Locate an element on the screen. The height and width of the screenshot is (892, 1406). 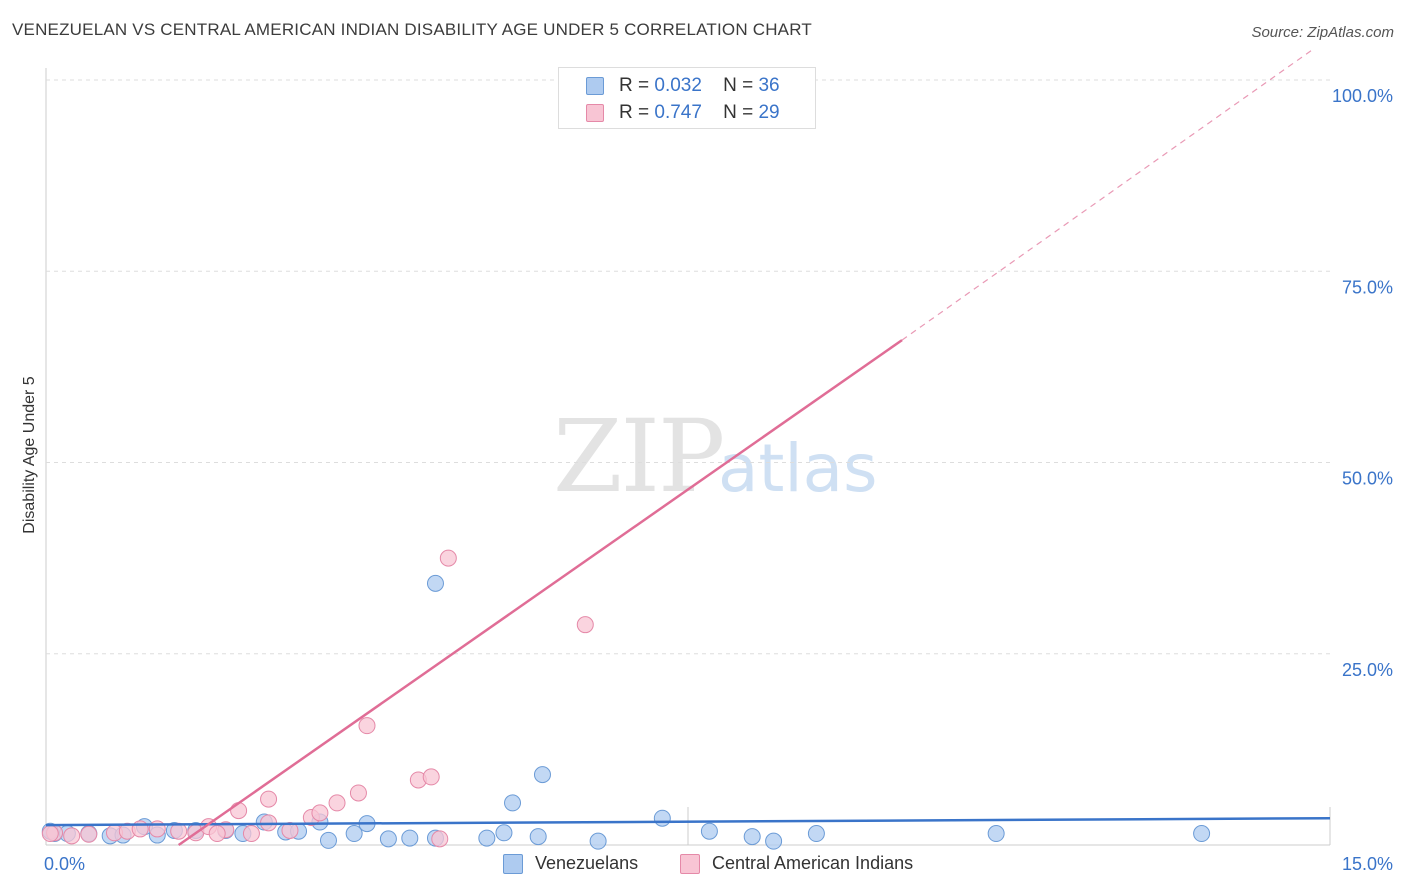
x-tick-label: 0.0% is located at coordinates (64, 864).